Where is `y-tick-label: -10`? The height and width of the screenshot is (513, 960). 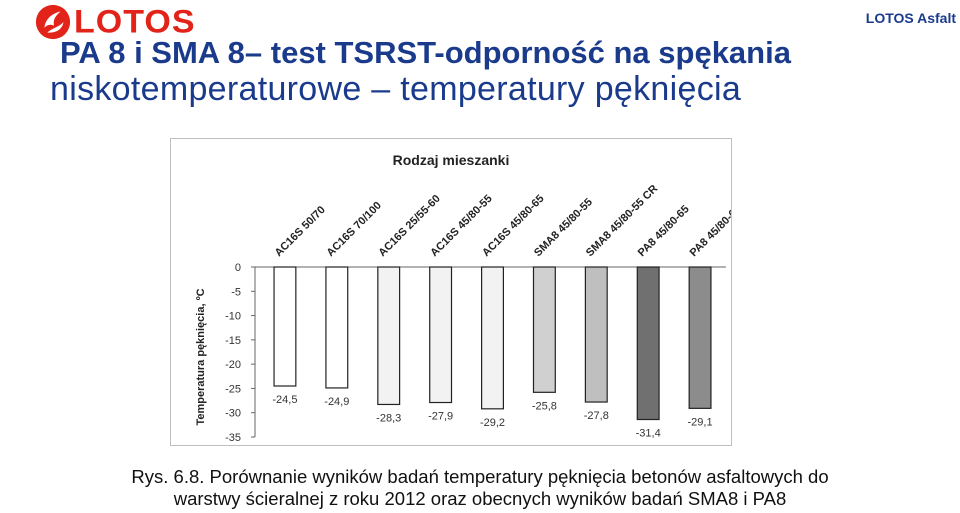
y-tick-label: -10 is located at coordinates (233, 317).